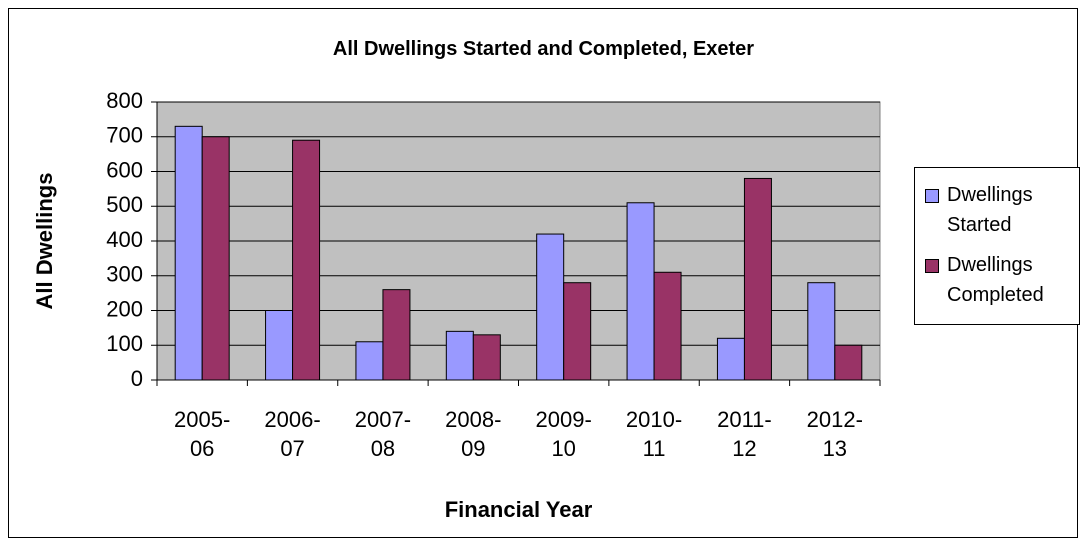  What do you see at coordinates (990, 210) in the screenshot?
I see `legend-label: Dwellings Started` at bounding box center [990, 210].